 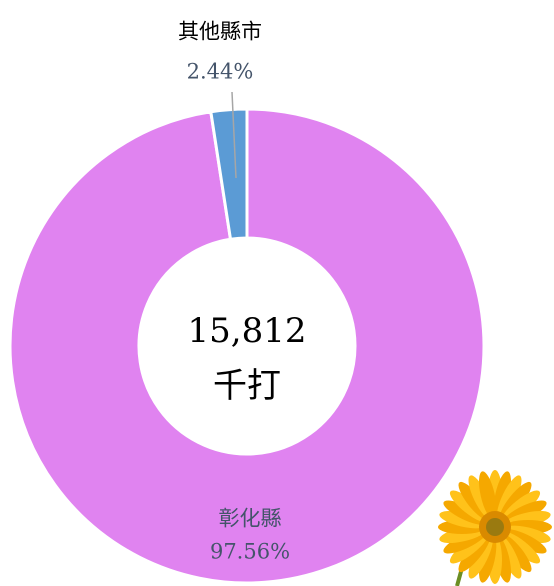 What do you see at coordinates (234, 135) in the screenshot?
I see `leader-line` at bounding box center [234, 135].